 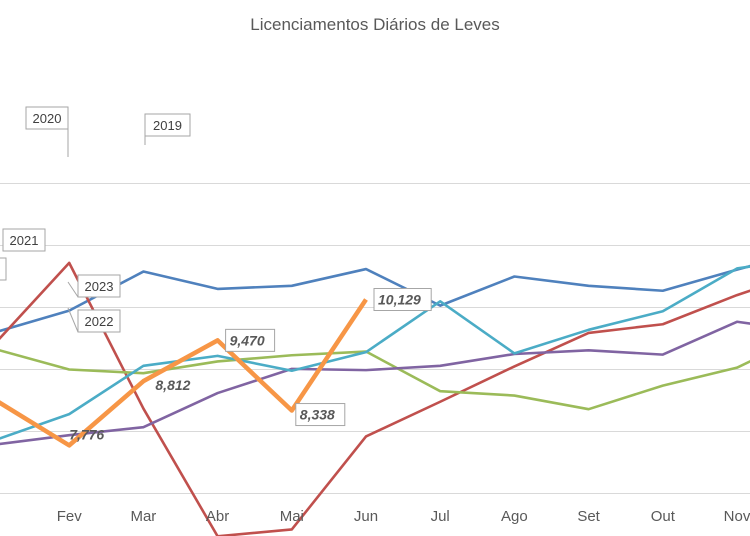 What do you see at coordinates (184, 373) in the screenshot?
I see `series-line-2024` at bounding box center [184, 373].